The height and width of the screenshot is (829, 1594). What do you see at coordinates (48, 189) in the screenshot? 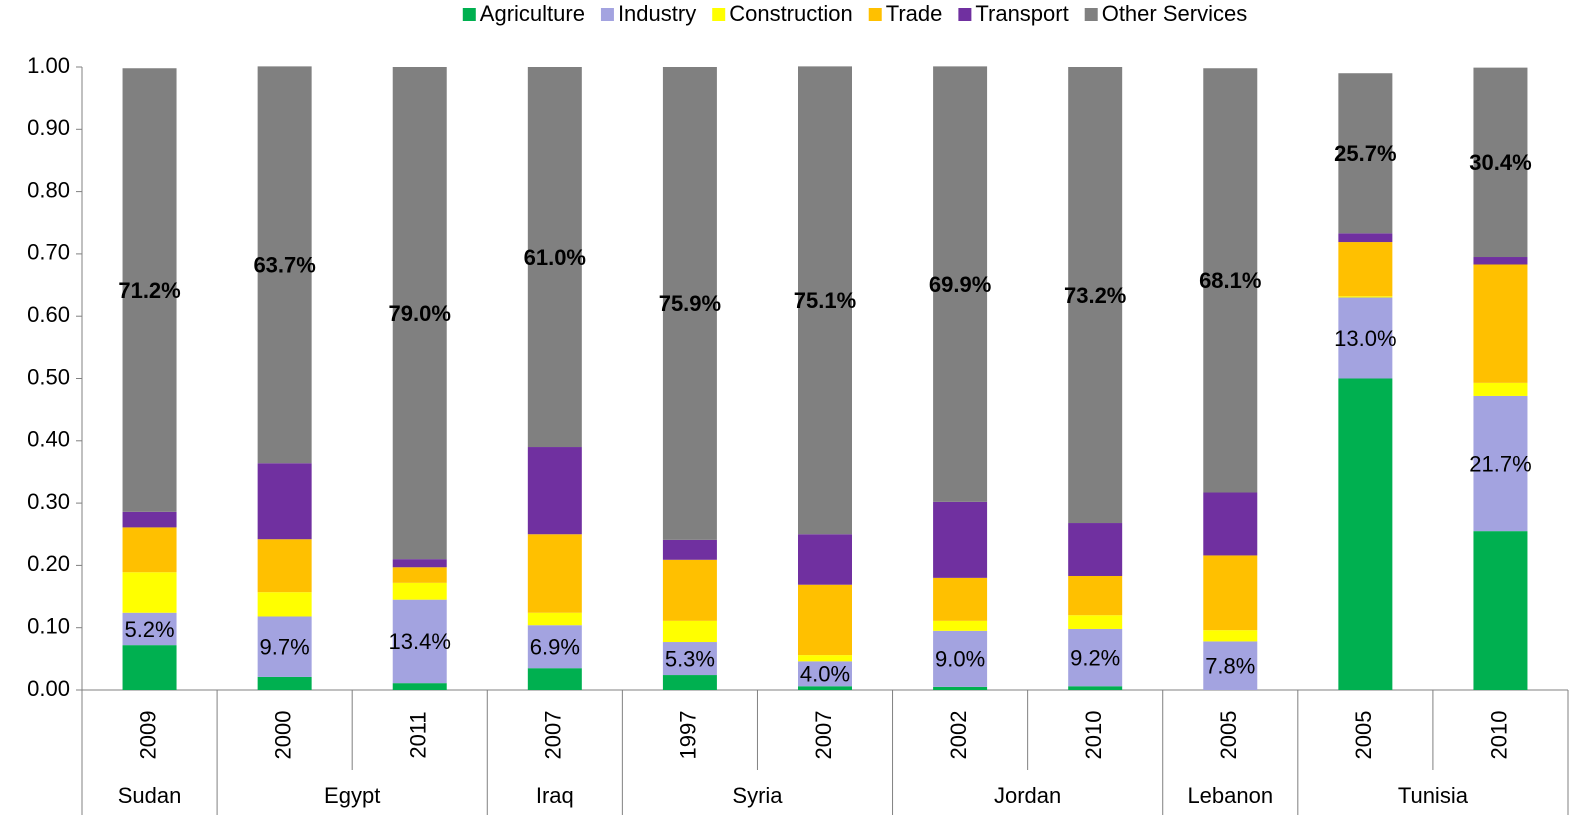
I see `y-tick-label: 0.80` at bounding box center [48, 189].